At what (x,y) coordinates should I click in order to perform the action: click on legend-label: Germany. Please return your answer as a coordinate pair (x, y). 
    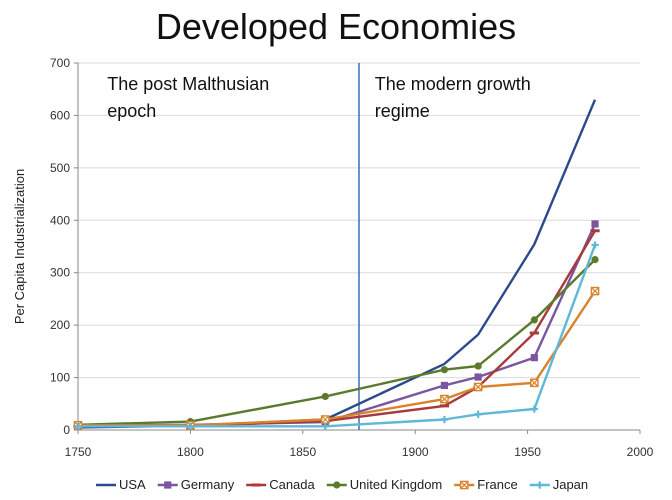
    Looking at the image, I should click on (208, 484).